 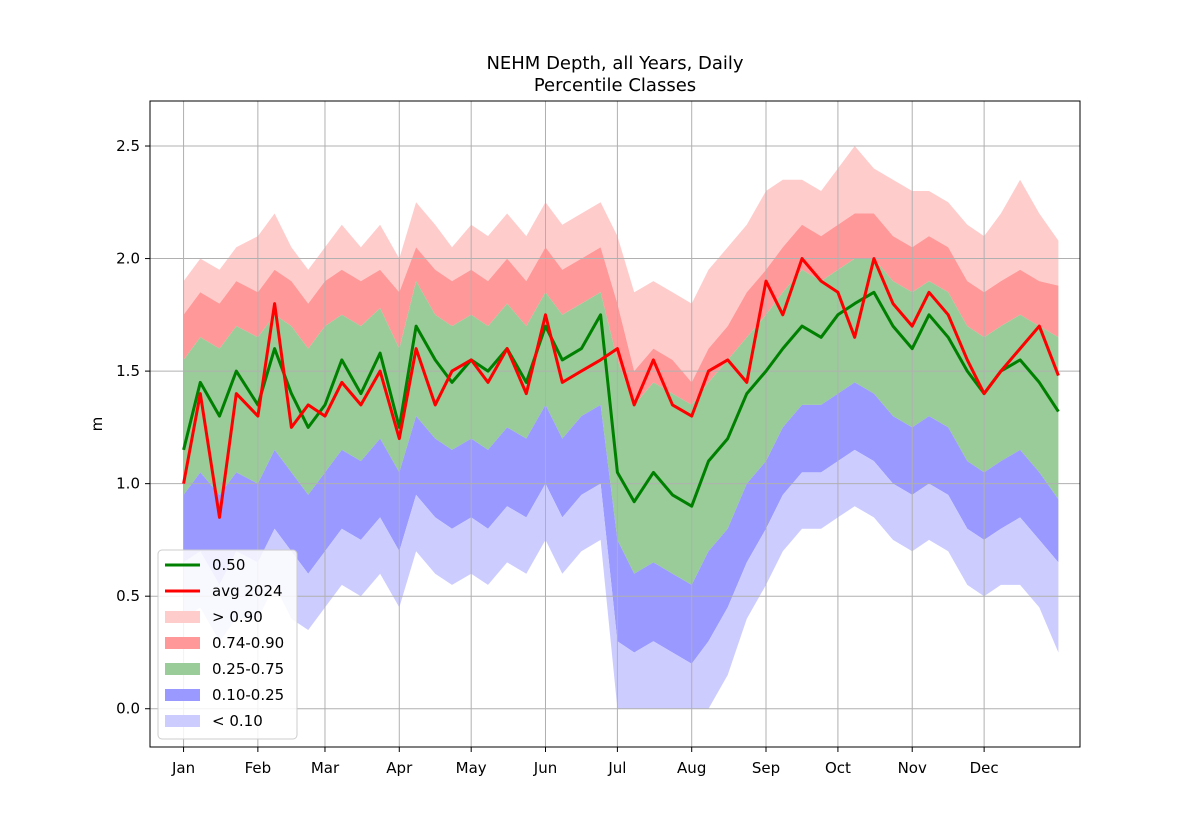 I want to click on y-tick-label: 2.5, so click(x=128, y=146).